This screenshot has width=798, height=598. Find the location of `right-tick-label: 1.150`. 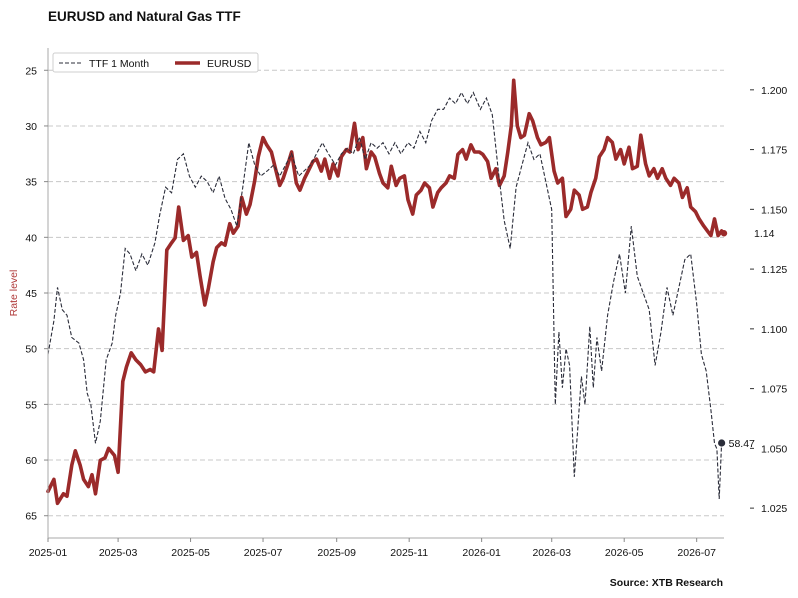

right-tick-label: 1.150 is located at coordinates (774, 210).